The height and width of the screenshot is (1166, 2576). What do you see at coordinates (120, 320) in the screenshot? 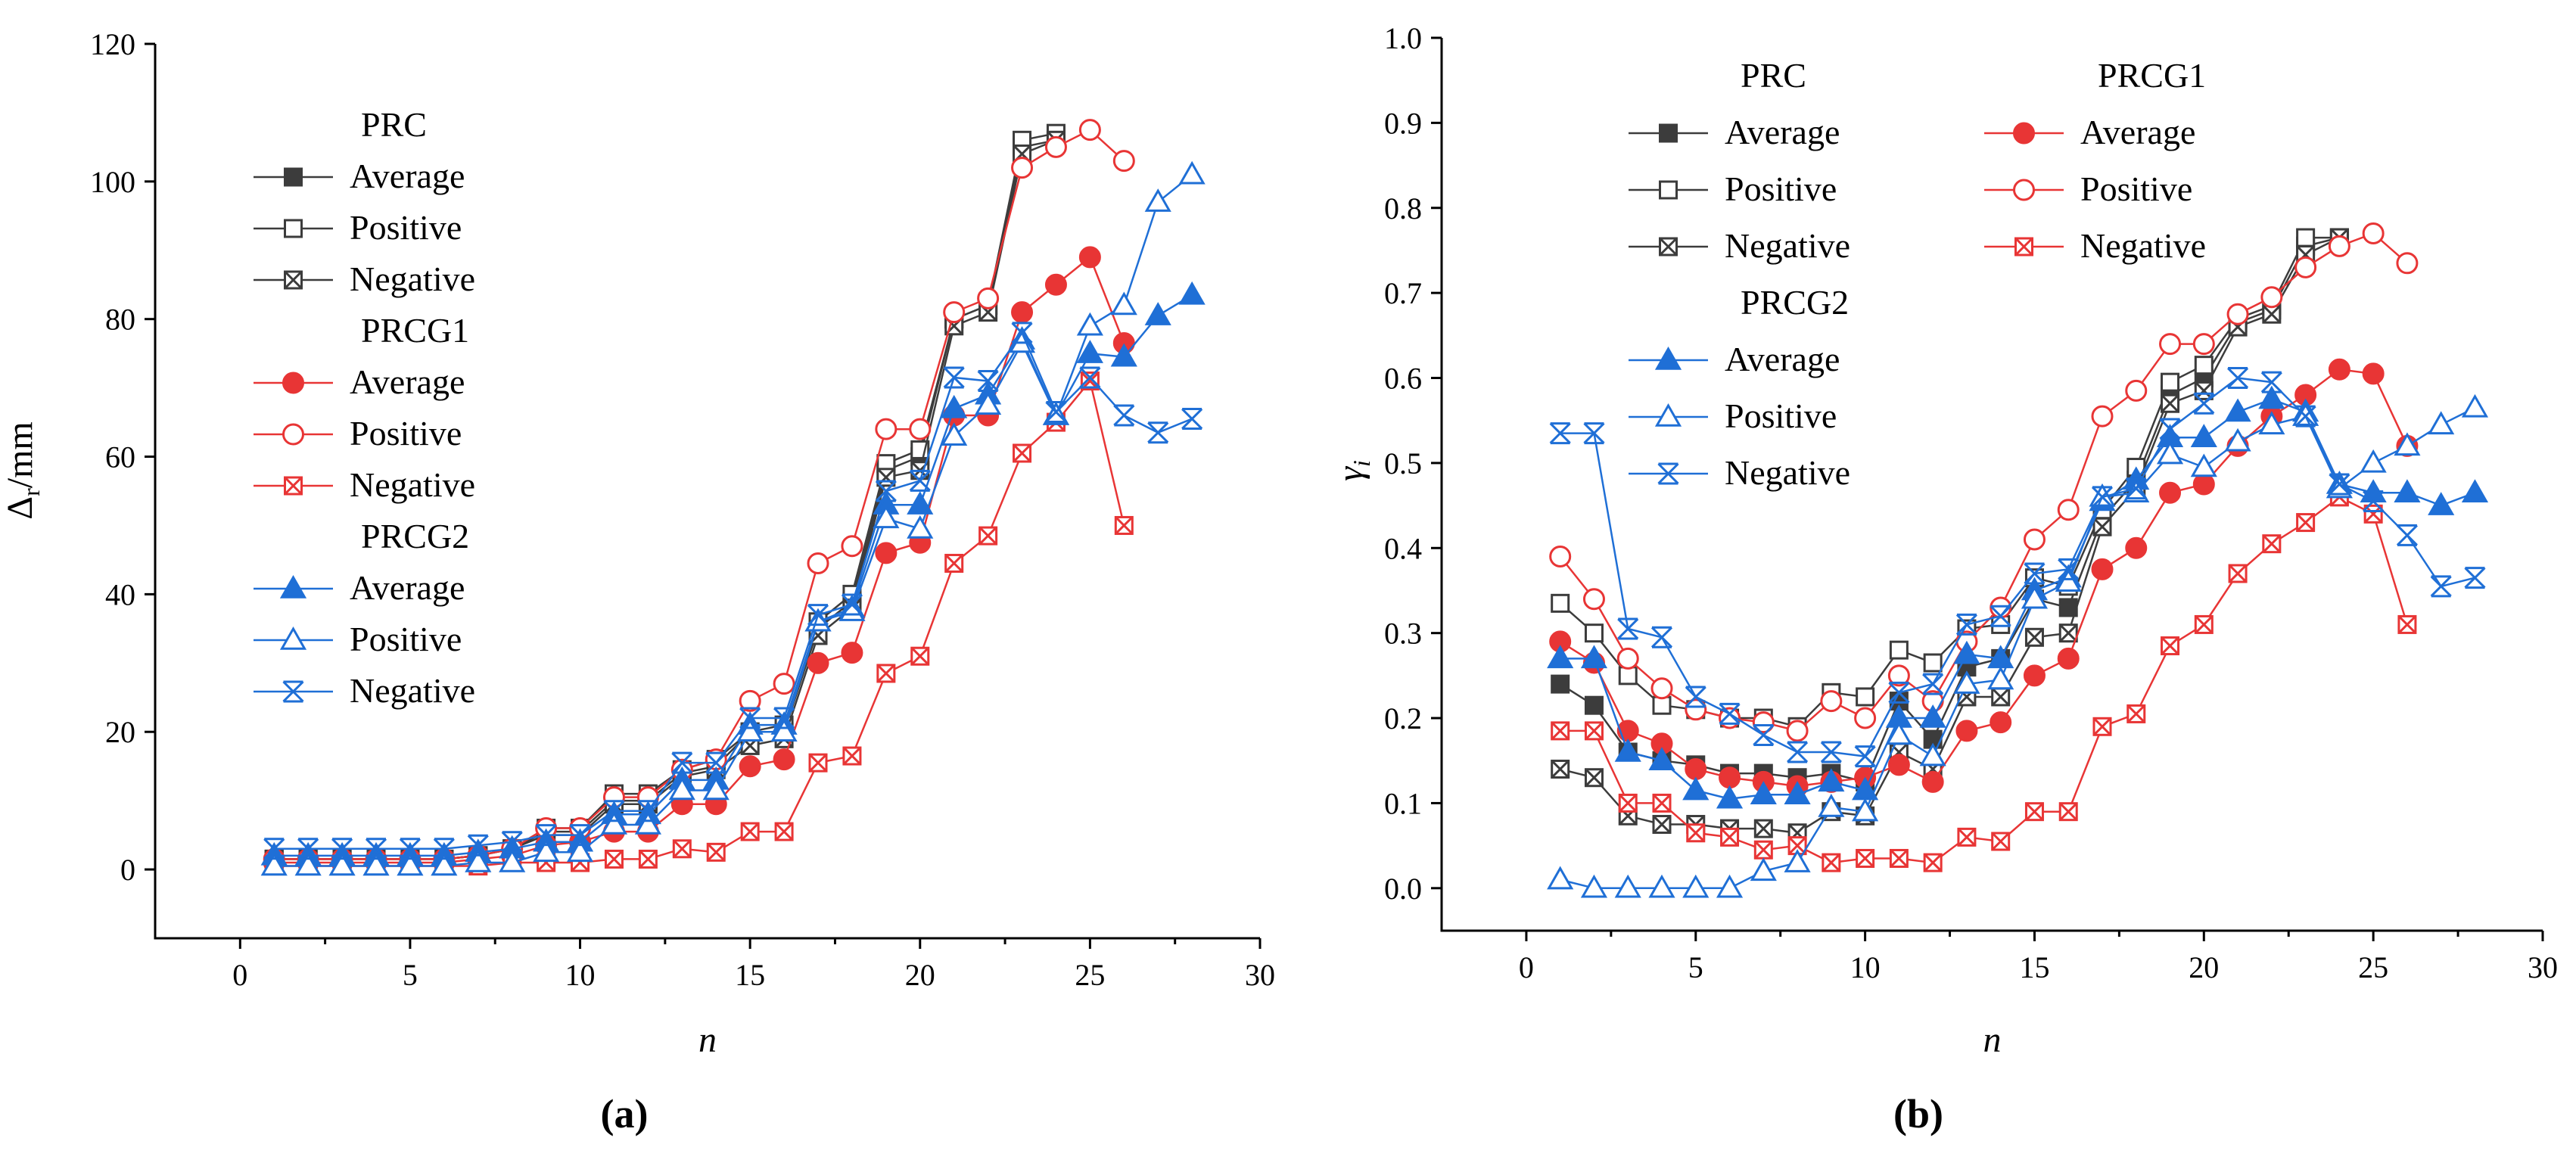
I see `y-tick-label: 80` at bounding box center [120, 320].